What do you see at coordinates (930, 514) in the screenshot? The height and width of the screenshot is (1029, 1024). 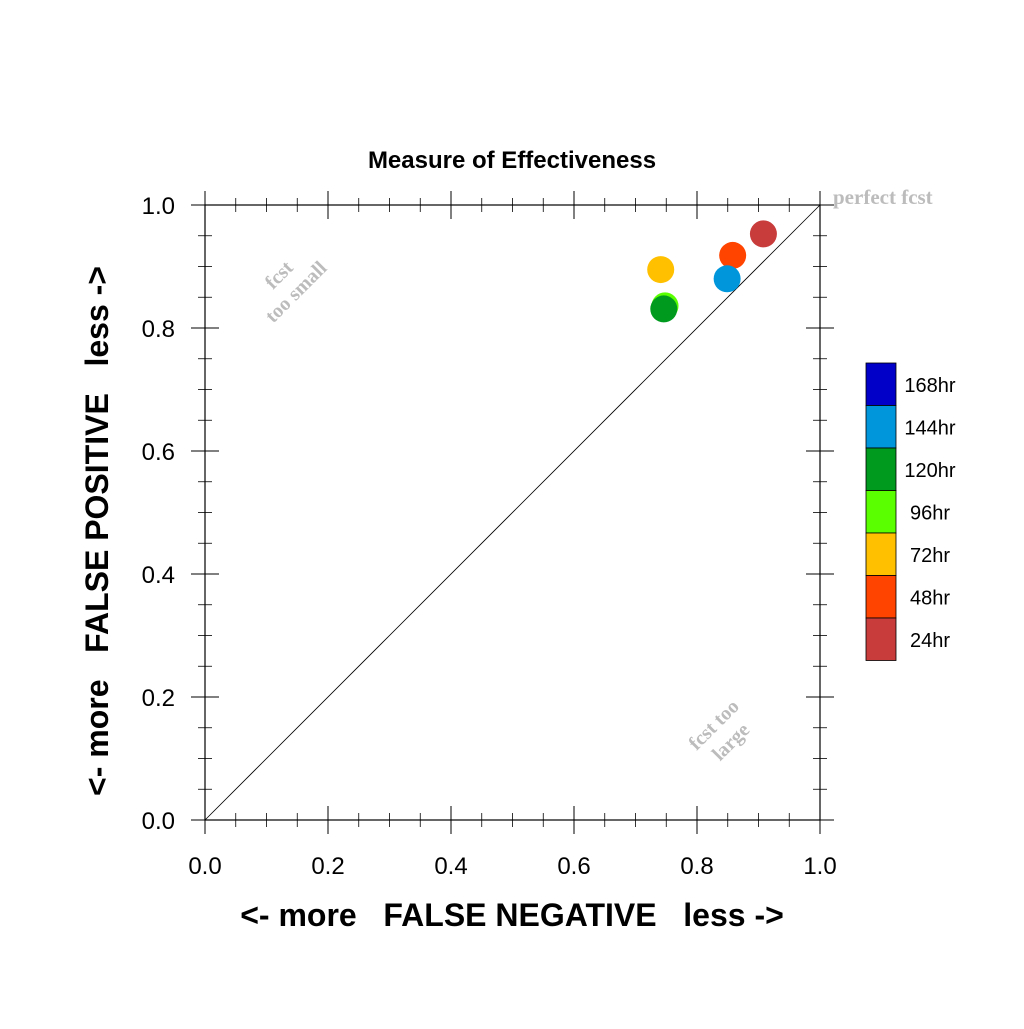 I see `legend-label-96hr: 96hr` at bounding box center [930, 514].